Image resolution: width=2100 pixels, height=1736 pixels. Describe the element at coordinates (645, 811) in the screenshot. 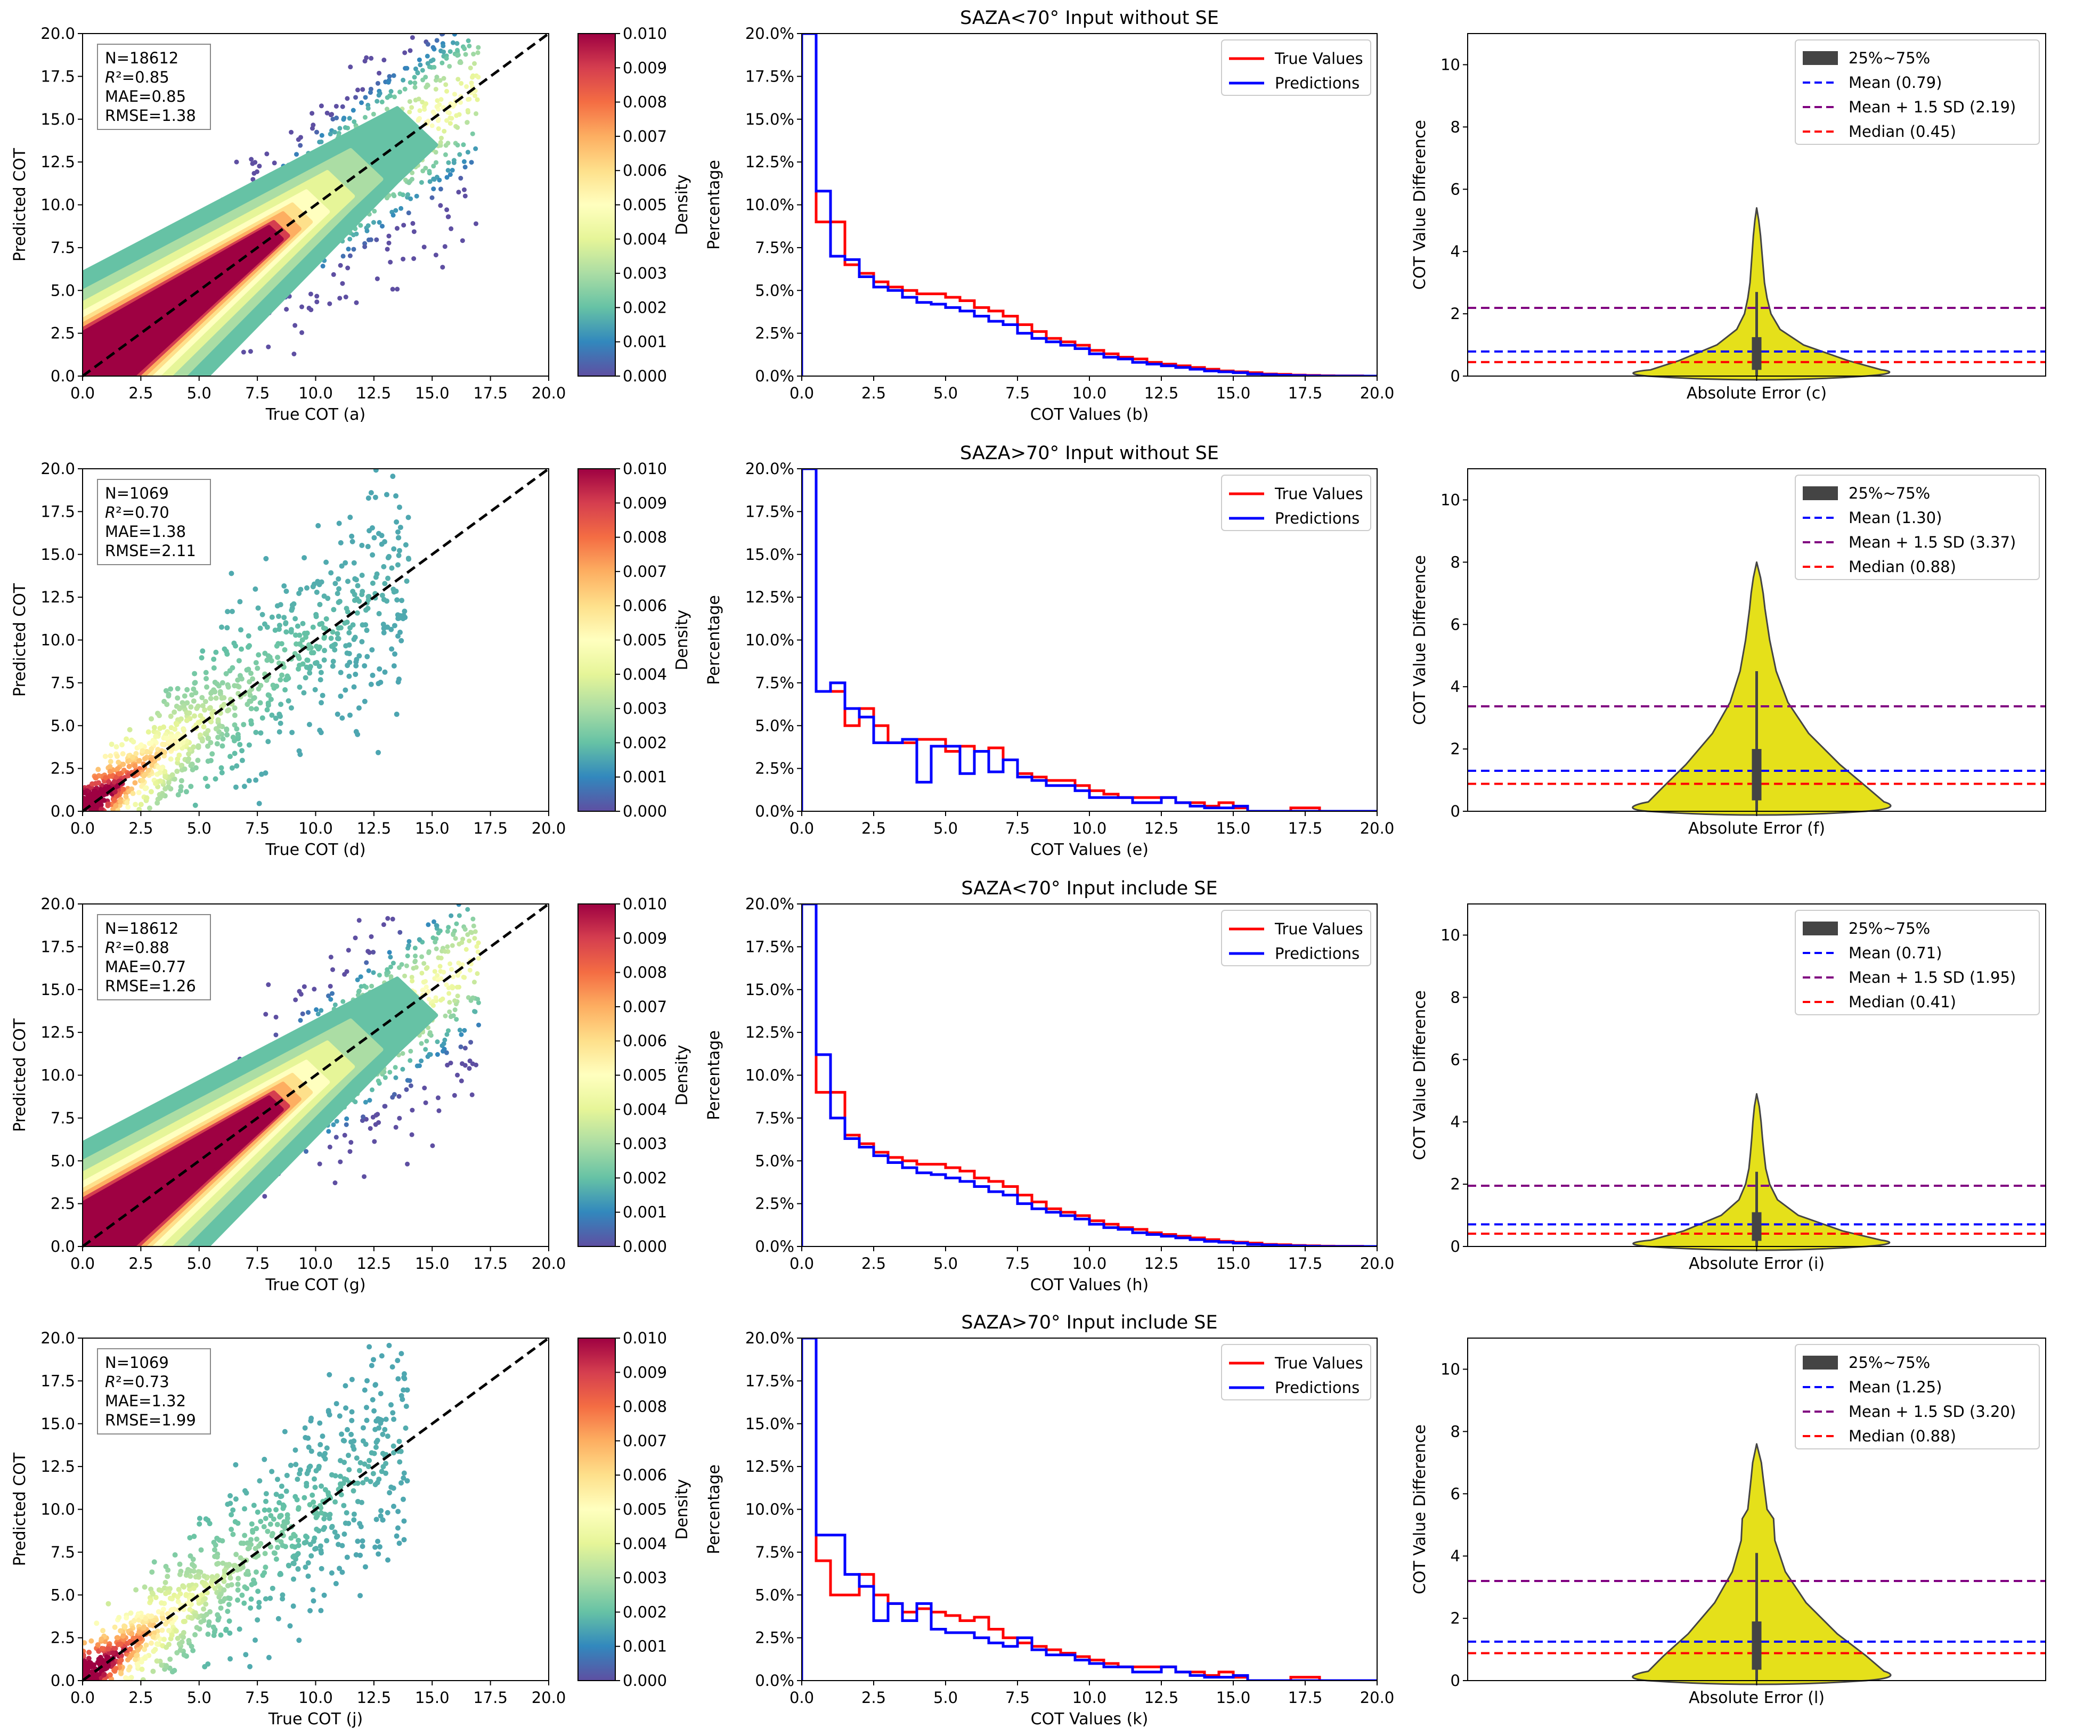

I see `colorbar-tick-label: 0.000` at that location.